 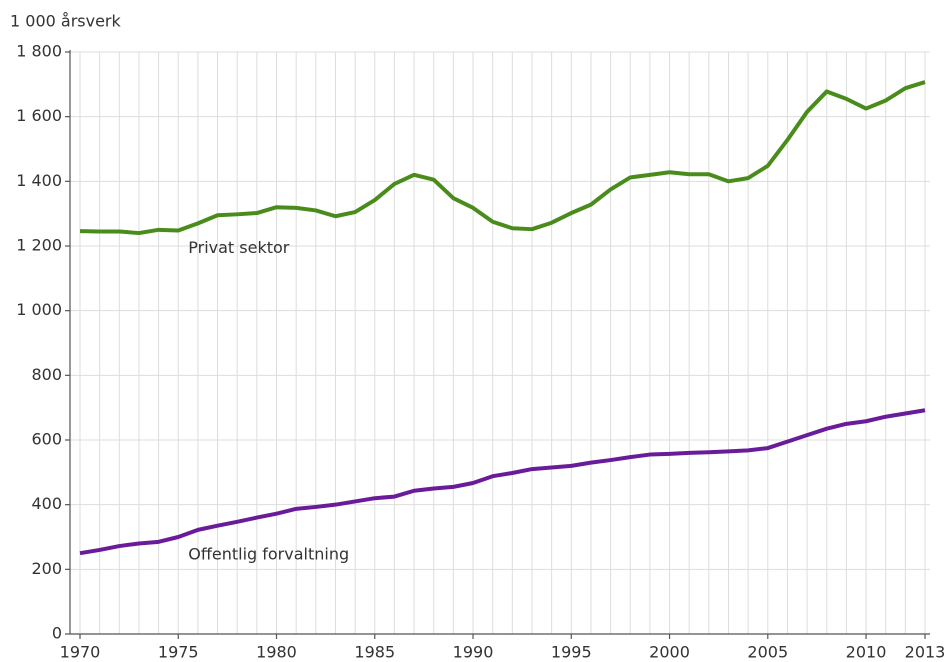 I want to click on x-tick-label: 2005, so click(x=767, y=652).